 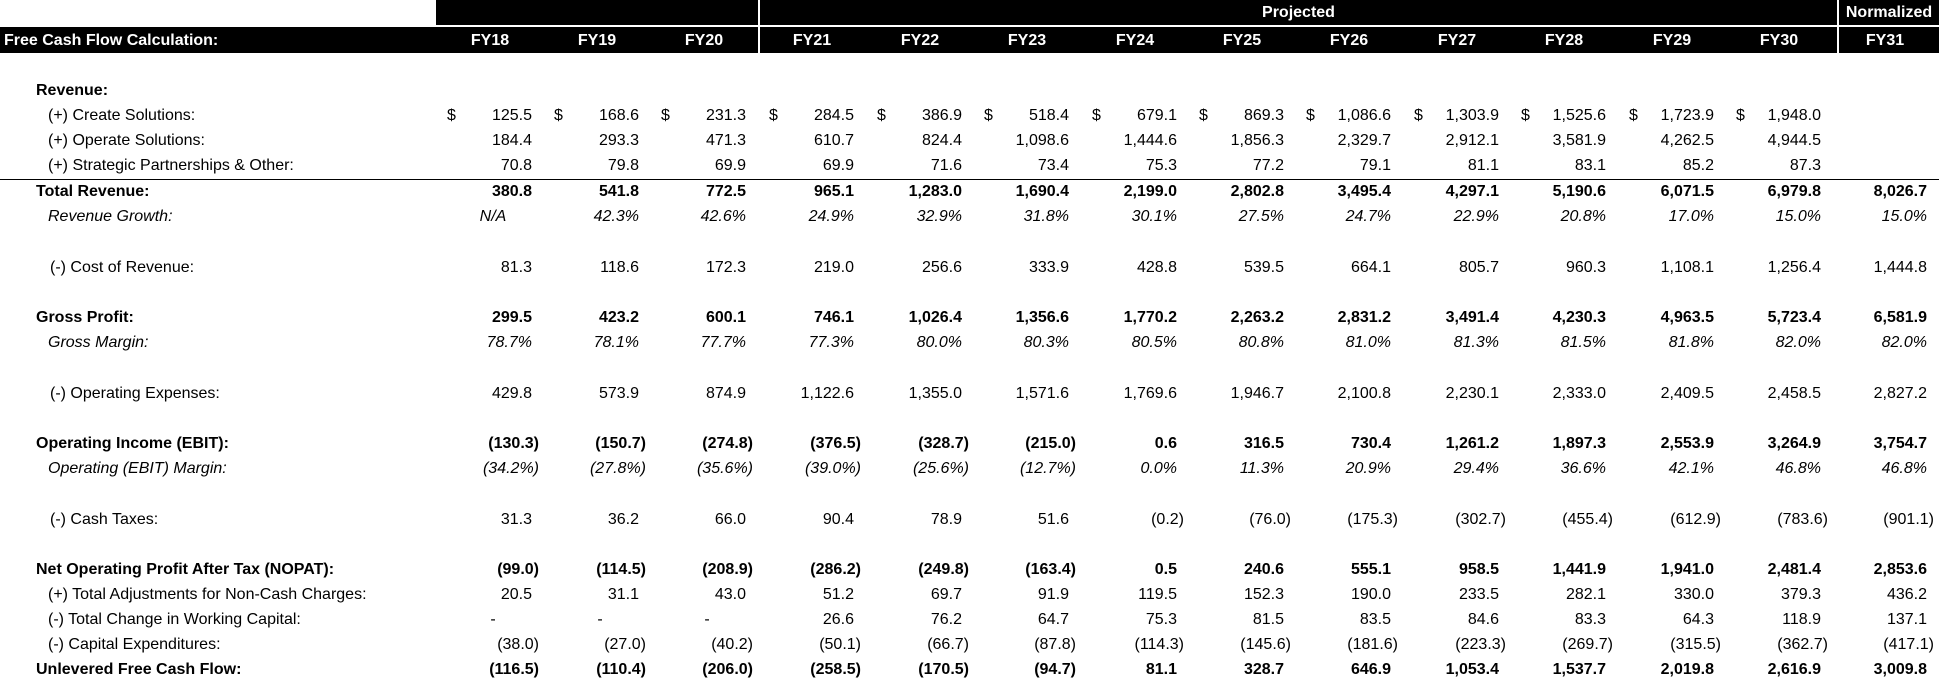 What do you see at coordinates (1908, 644) in the screenshot?
I see `value-cell: (417.1)` at bounding box center [1908, 644].